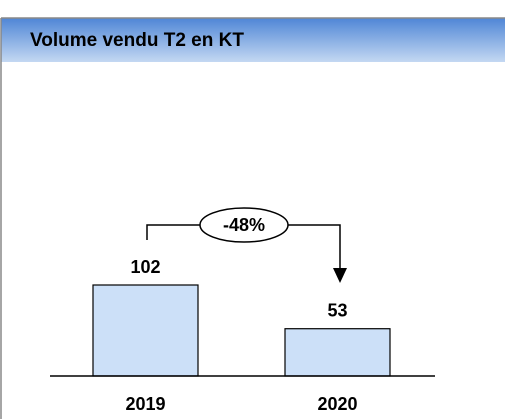 The image size is (505, 419). I want to click on x-tick-label: 2019, so click(145, 404).